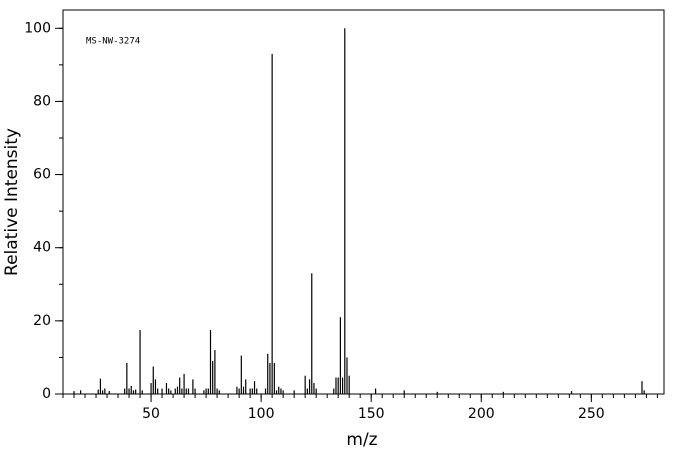 This screenshot has width=676, height=455. What do you see at coordinates (42, 175) in the screenshot?
I see `y-tick-label: 60` at bounding box center [42, 175].